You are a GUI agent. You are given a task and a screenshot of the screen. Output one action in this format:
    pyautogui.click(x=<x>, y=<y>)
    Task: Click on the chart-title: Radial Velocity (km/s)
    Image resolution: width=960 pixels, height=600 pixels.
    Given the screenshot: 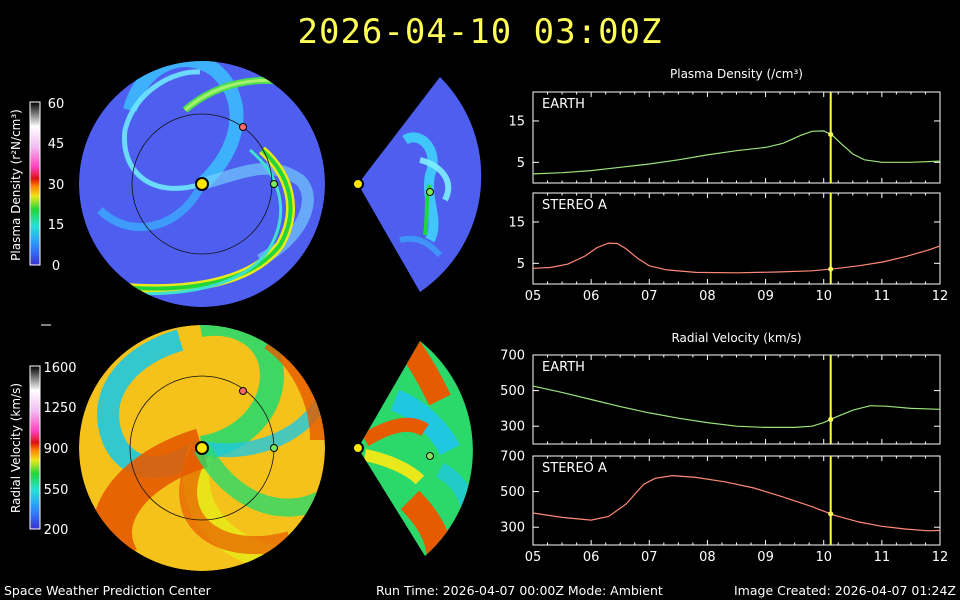 What is the action you would take?
    pyautogui.click(x=736, y=338)
    